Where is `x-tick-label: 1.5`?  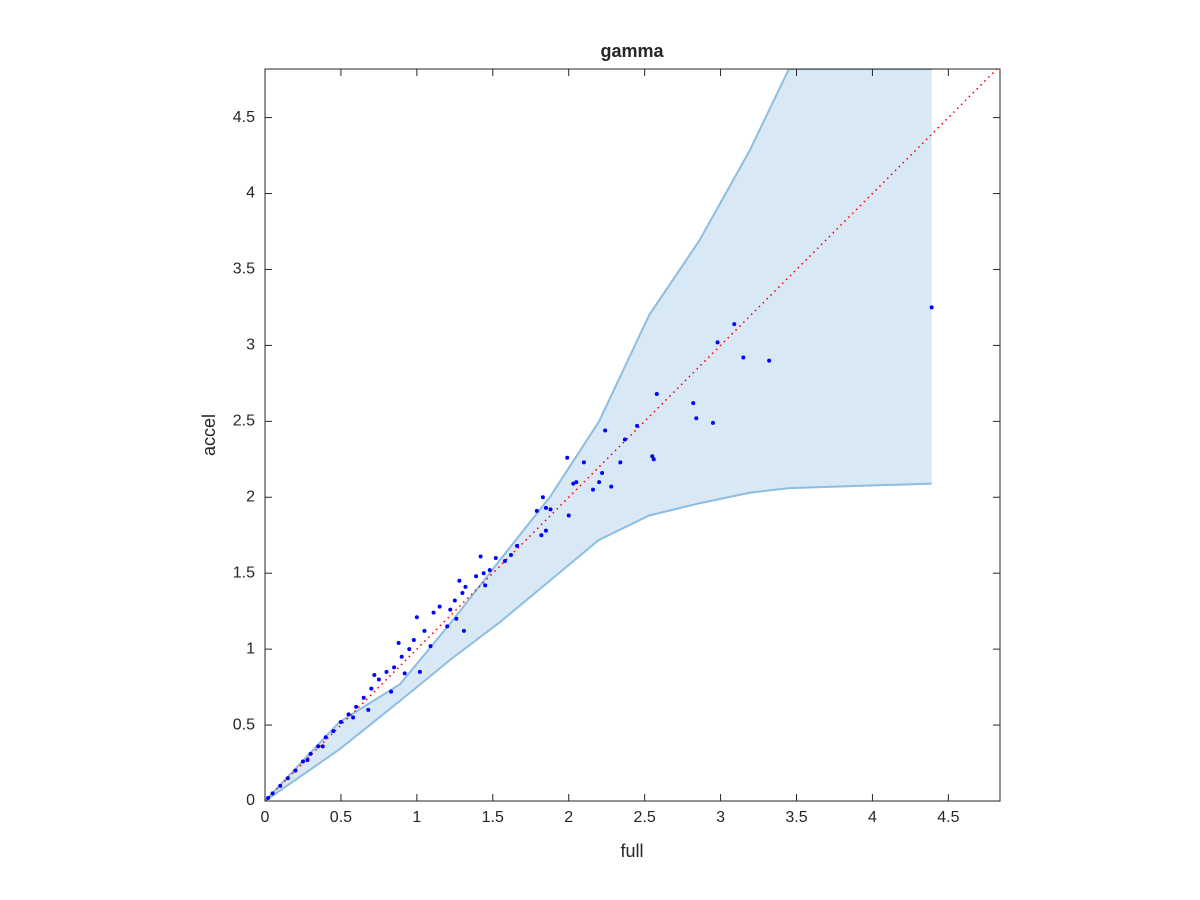 x-tick-label: 1.5 is located at coordinates (493, 817).